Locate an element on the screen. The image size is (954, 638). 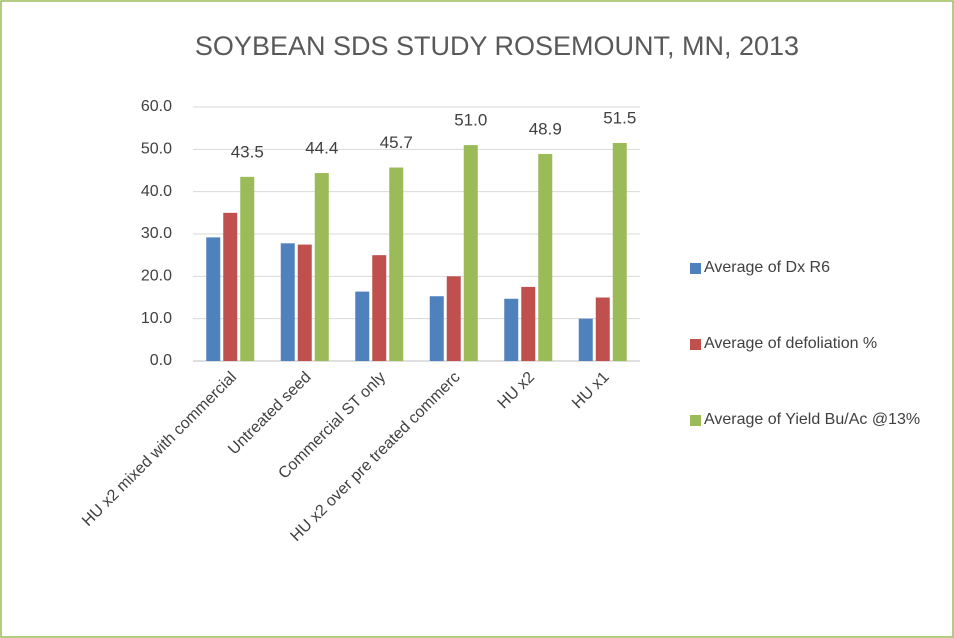
y-tick-label: 40.0 is located at coordinates (156, 191).